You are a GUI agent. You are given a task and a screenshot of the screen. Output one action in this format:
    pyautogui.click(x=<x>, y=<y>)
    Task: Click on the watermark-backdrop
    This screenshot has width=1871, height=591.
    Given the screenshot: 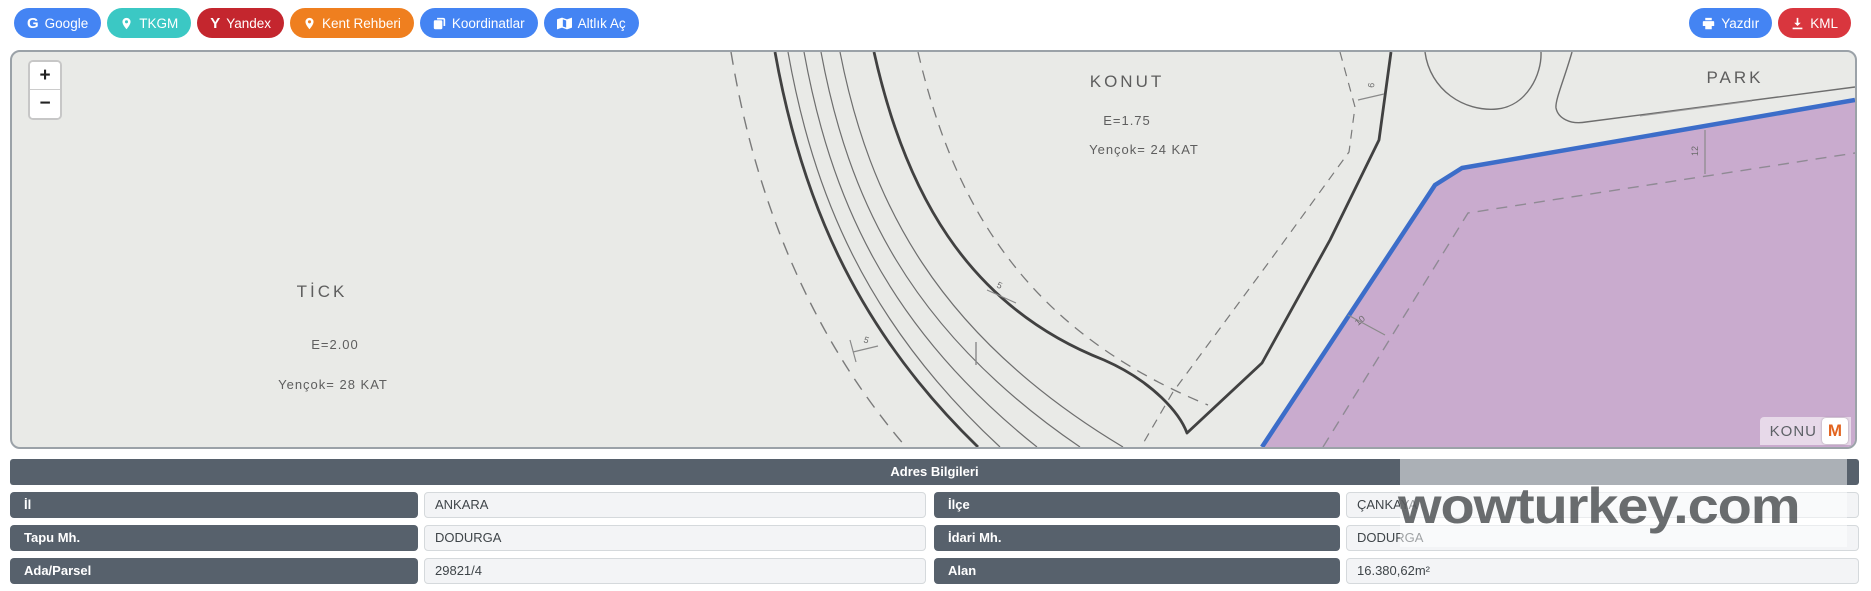 What is the action you would take?
    pyautogui.click(x=1623, y=502)
    